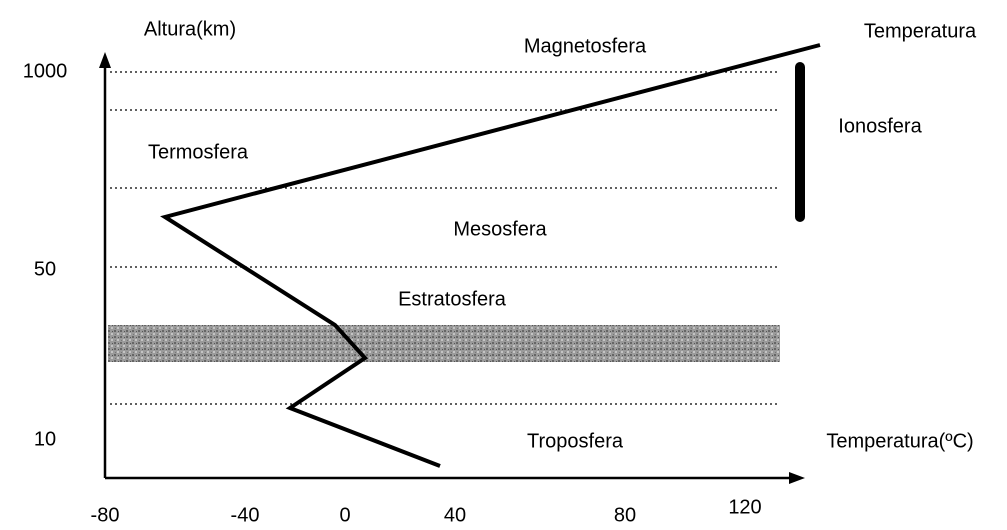  I want to click on y-tick-label: 50, so click(45, 269).